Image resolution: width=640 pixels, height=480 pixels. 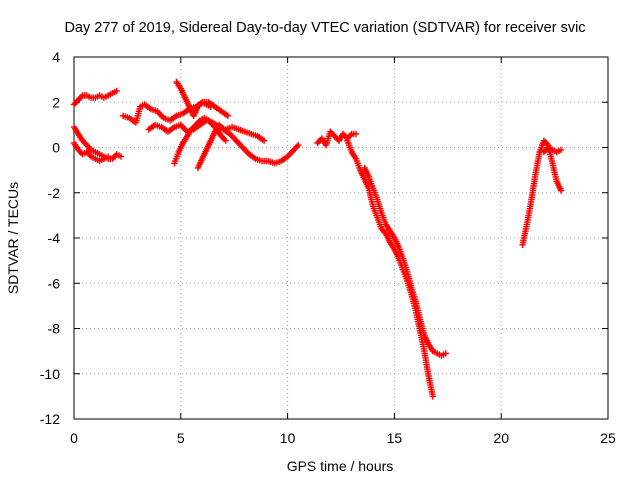 What do you see at coordinates (193, 98) in the screenshot?
I see `series-arc6` at bounding box center [193, 98].